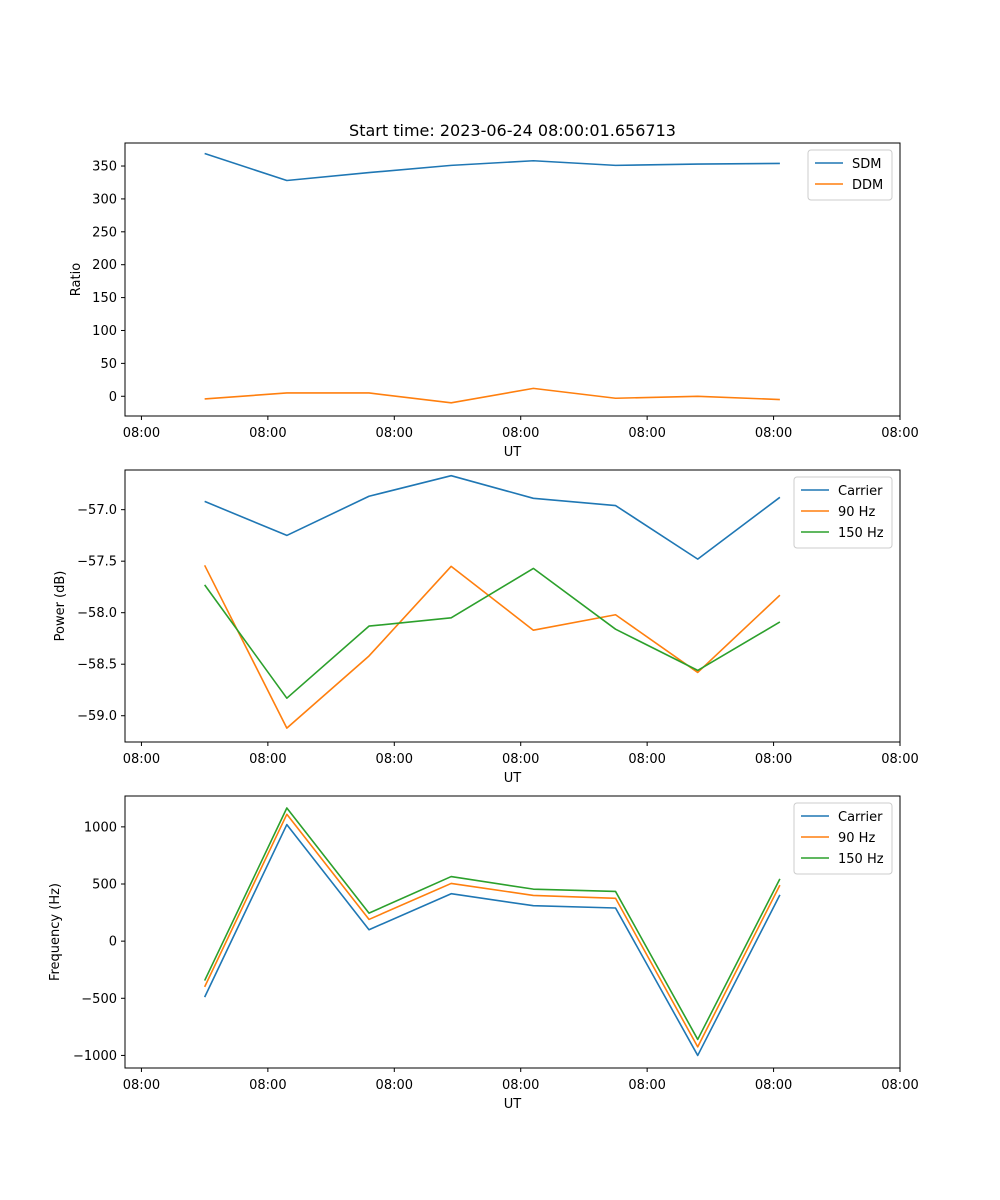 Image resolution: width=1000 pixels, height=1200 pixels. I want to click on y-tick-label: −59.0, so click(97, 716).